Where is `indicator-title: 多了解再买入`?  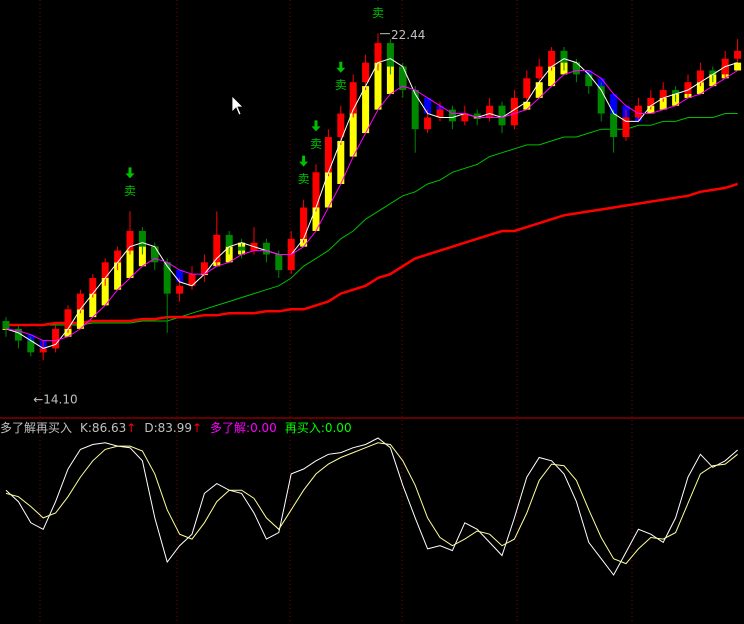
indicator-title: 多了解再买入 is located at coordinates (36, 428).